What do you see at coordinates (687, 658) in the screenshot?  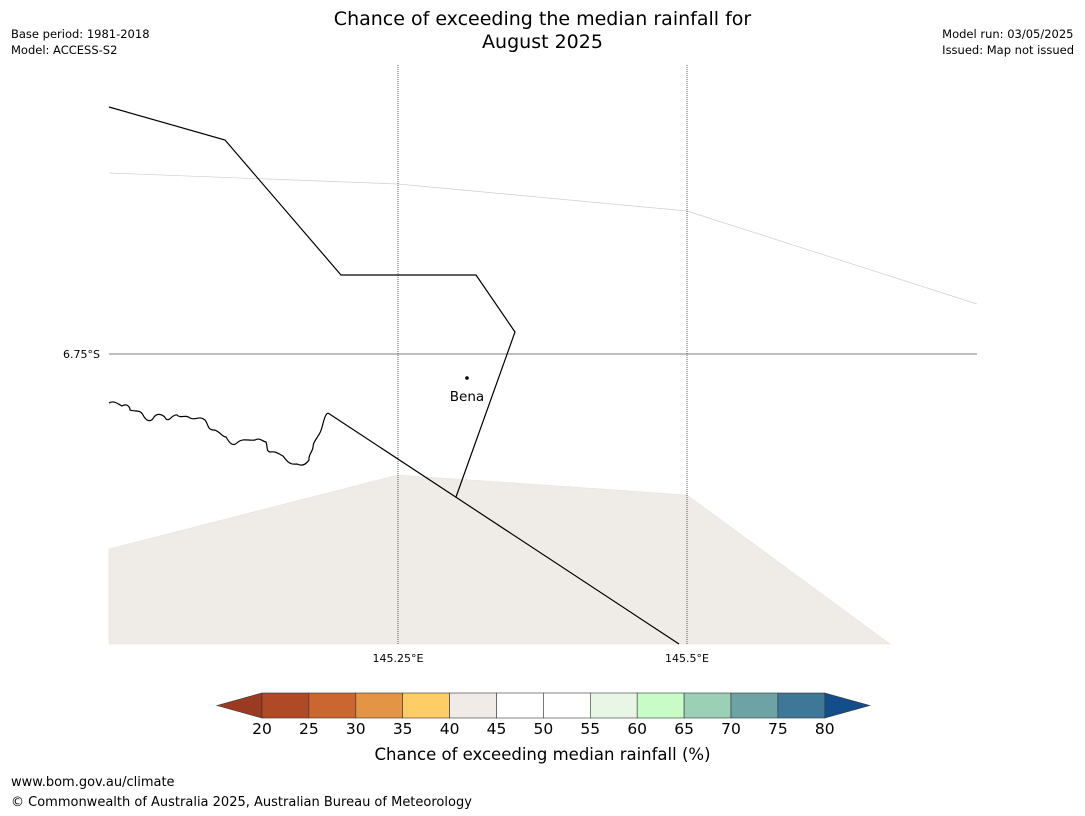 I see `longitude-label-2: 145.5°E` at bounding box center [687, 658].